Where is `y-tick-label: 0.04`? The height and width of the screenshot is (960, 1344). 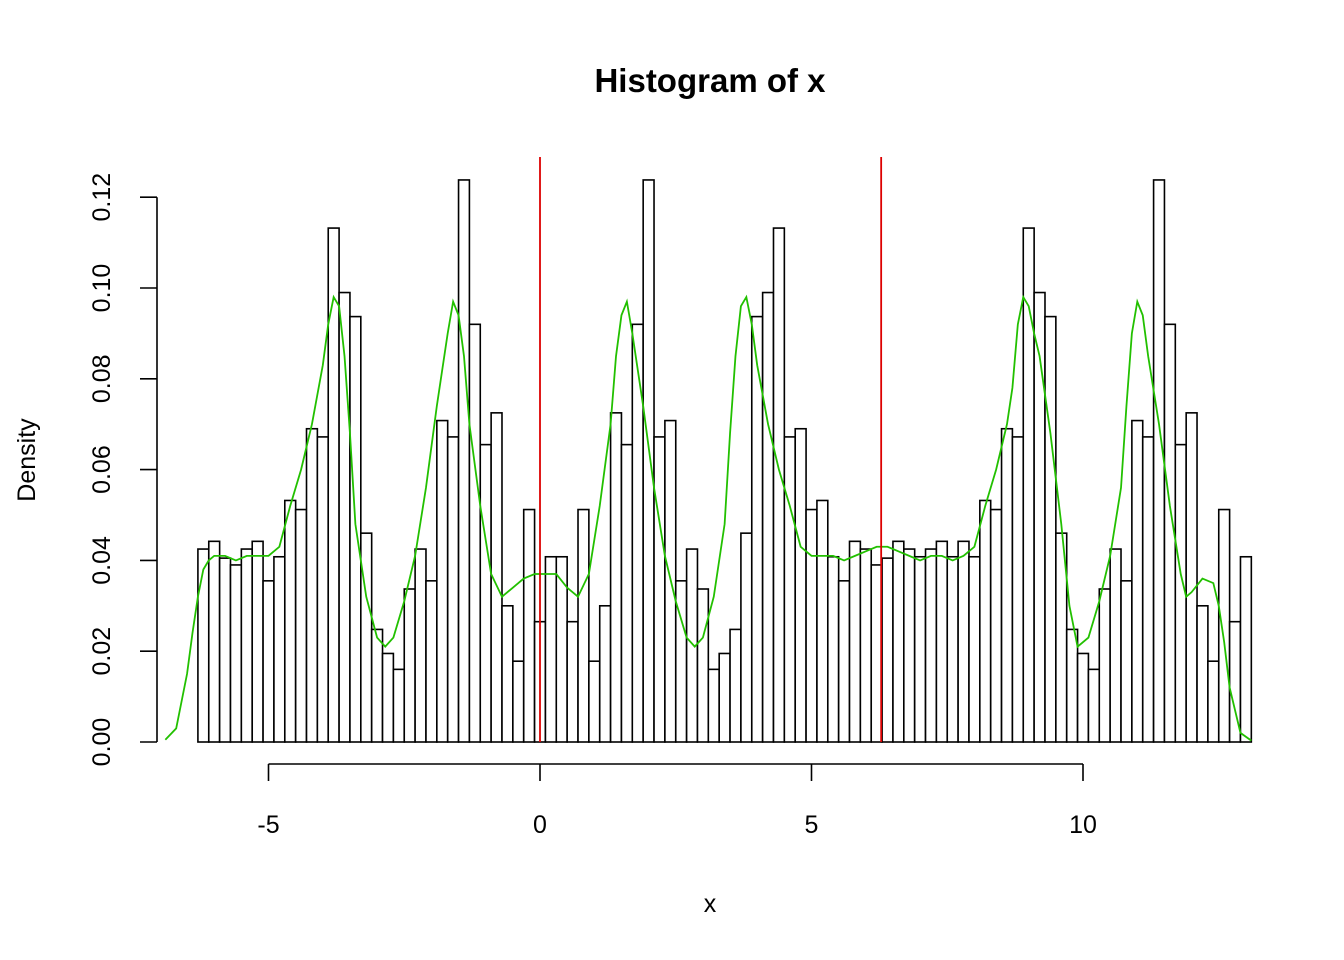
y-tick-label: 0.04 is located at coordinates (102, 560).